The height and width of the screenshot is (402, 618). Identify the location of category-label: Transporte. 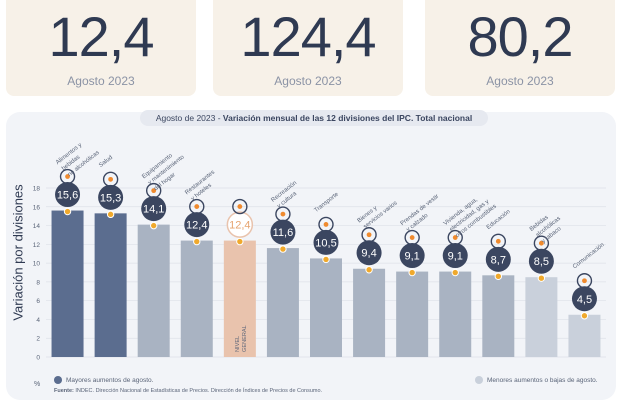
(327, 202).